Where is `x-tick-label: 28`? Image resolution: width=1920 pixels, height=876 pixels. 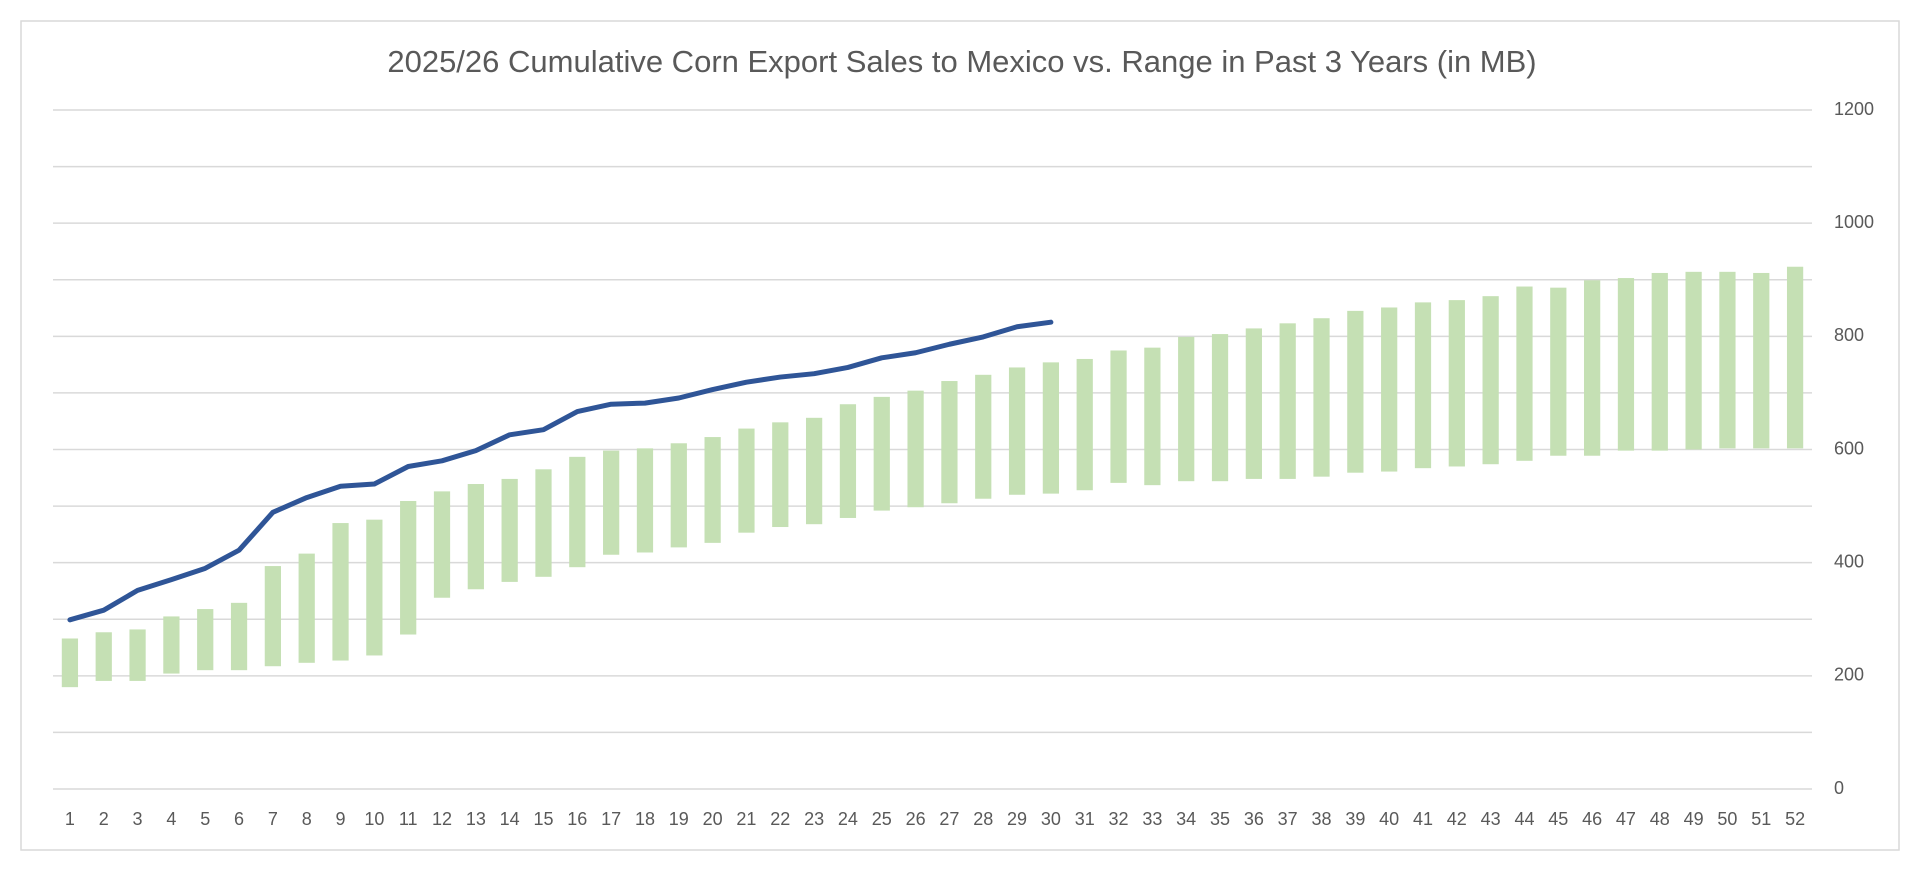 x-tick-label: 28 is located at coordinates (983, 819).